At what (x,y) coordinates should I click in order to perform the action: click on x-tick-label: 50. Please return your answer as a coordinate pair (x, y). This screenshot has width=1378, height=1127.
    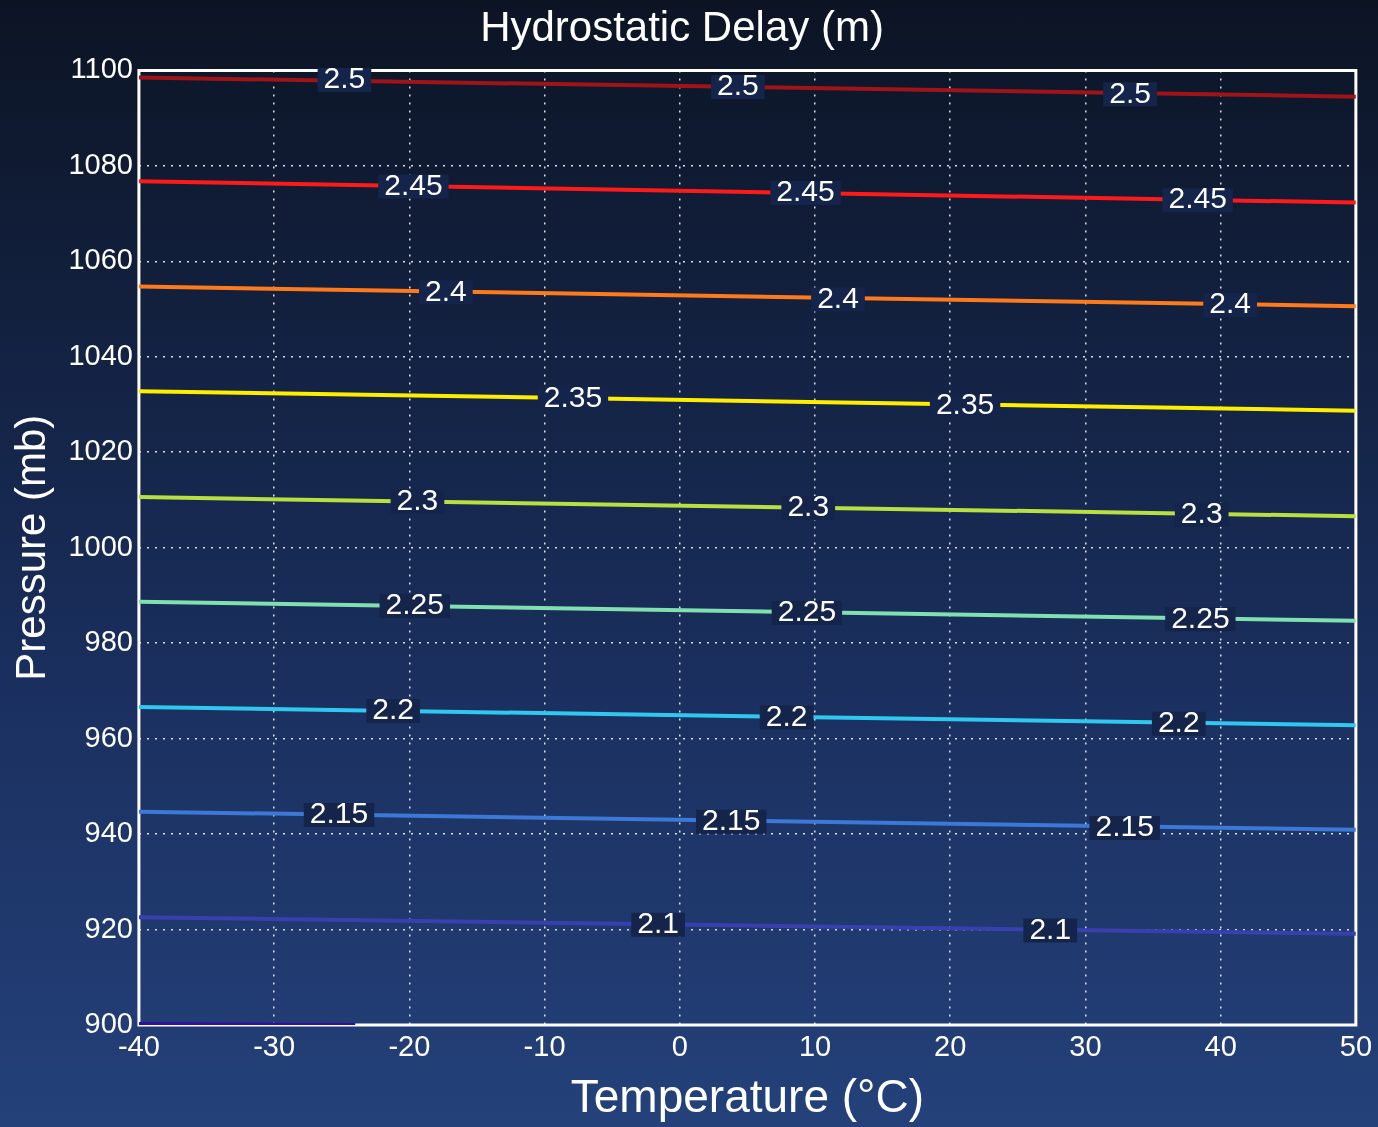
    Looking at the image, I should click on (1355, 1046).